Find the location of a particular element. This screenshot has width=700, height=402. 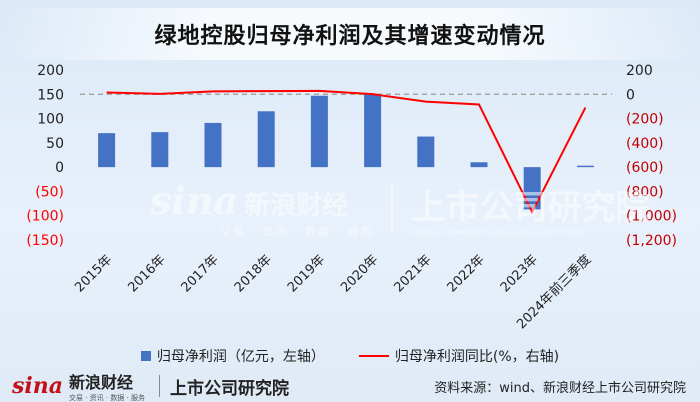

footer-sina-sub: 交易 · 资讯 · 数据 · 服务 is located at coordinates (107, 398).